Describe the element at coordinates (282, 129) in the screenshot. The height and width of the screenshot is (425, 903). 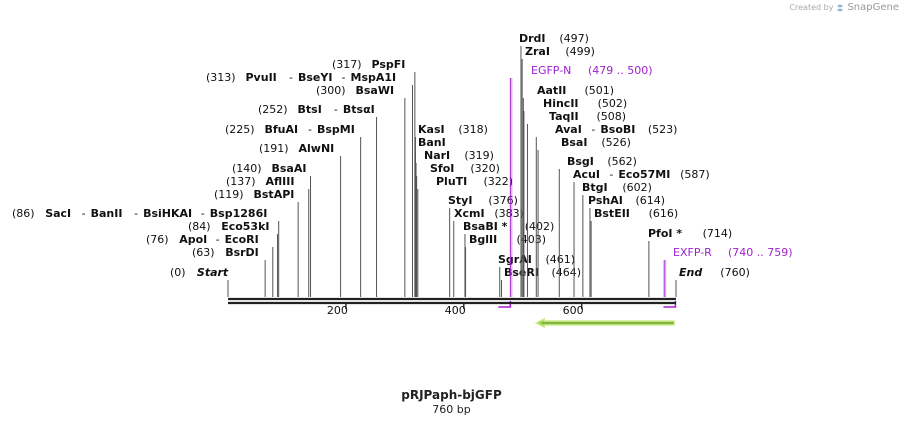
I see `site-name-bfuai: BfuAI` at that location.